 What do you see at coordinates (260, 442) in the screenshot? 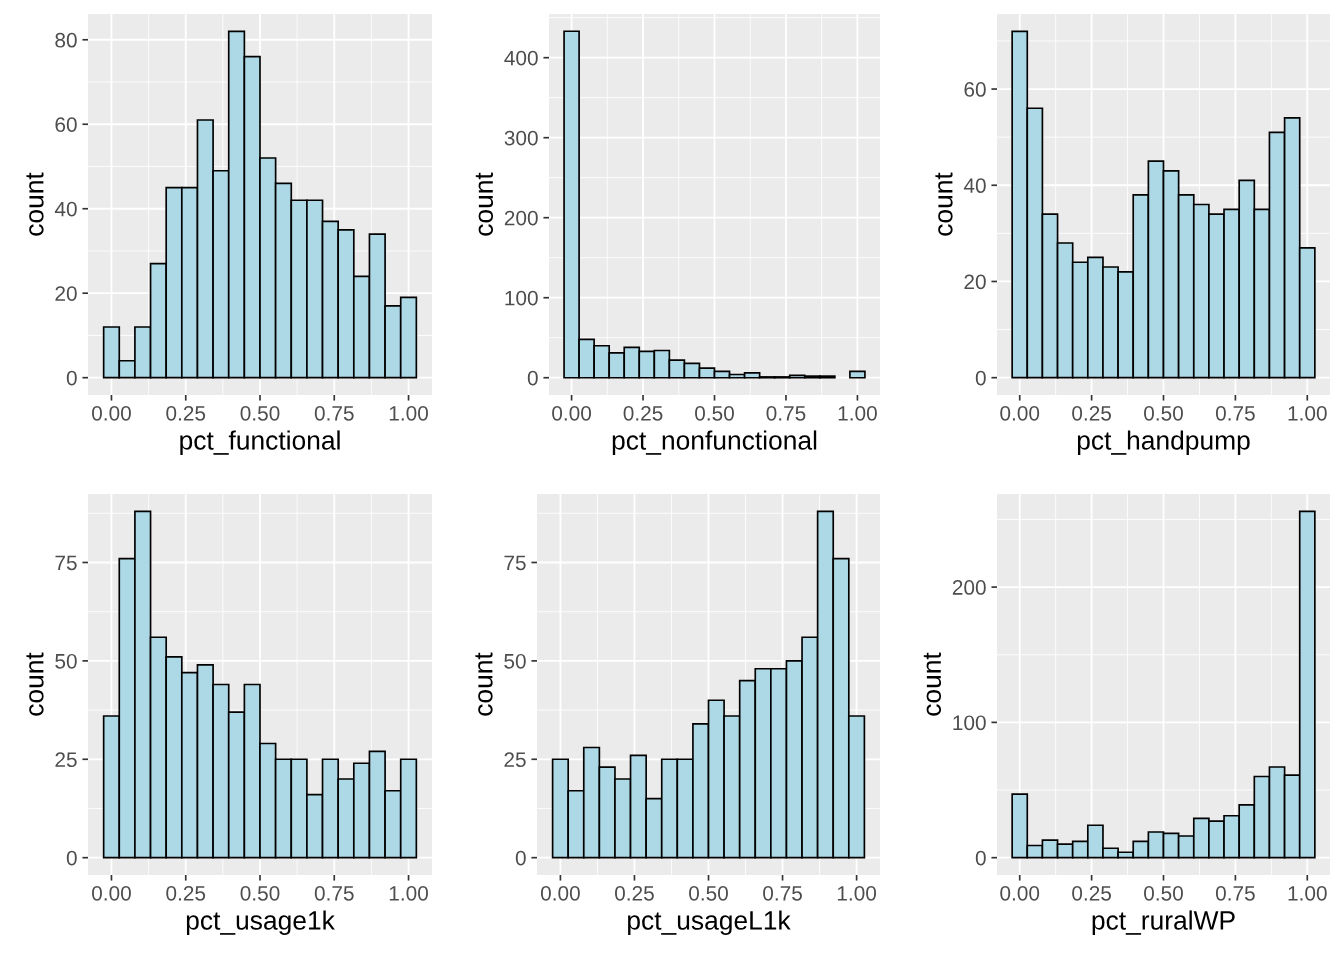
I see `x-axis-title: pct_functional` at bounding box center [260, 442].